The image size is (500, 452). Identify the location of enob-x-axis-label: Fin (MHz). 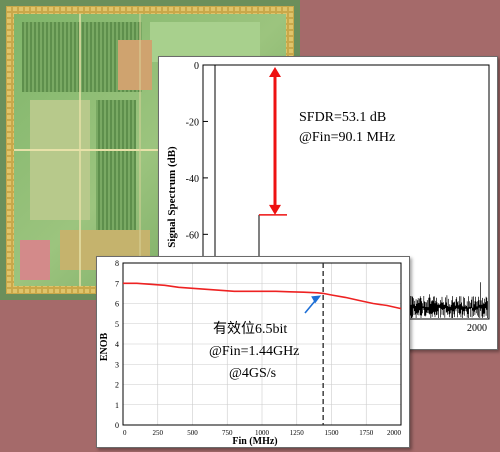
(254, 441).